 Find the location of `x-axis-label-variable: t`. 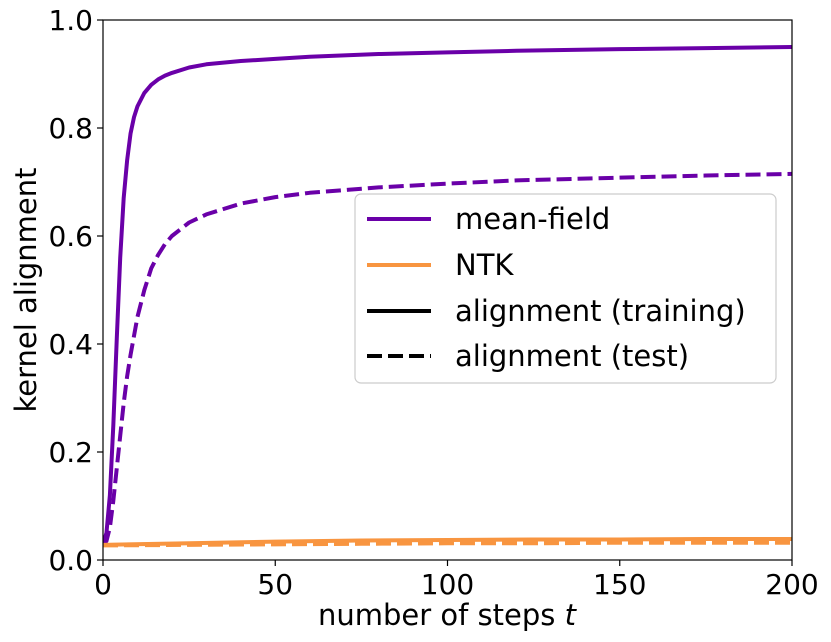

x-axis-label-variable: t is located at coordinates (571, 615).